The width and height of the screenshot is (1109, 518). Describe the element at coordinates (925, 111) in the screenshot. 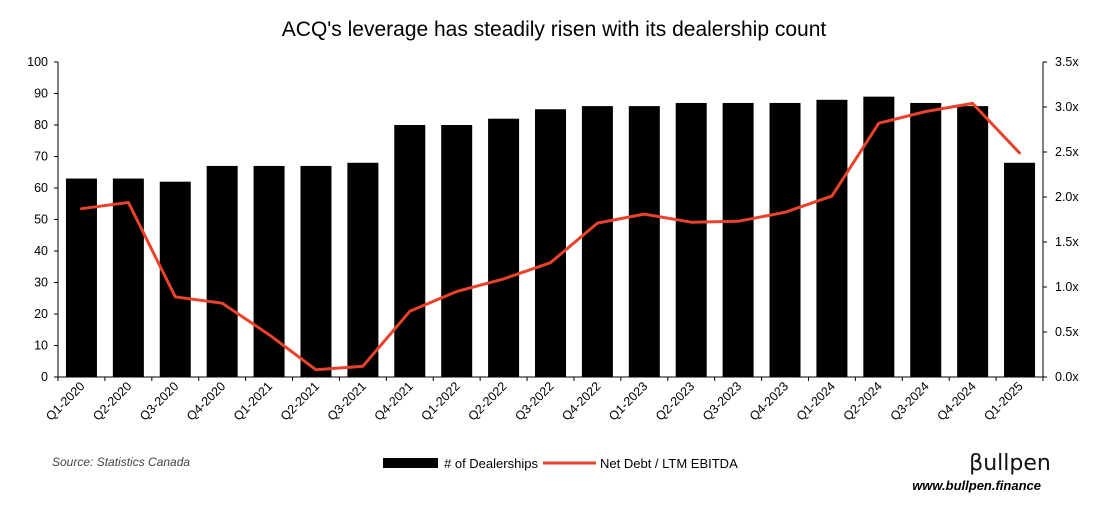

I see `line-point-Q3-2024` at that location.